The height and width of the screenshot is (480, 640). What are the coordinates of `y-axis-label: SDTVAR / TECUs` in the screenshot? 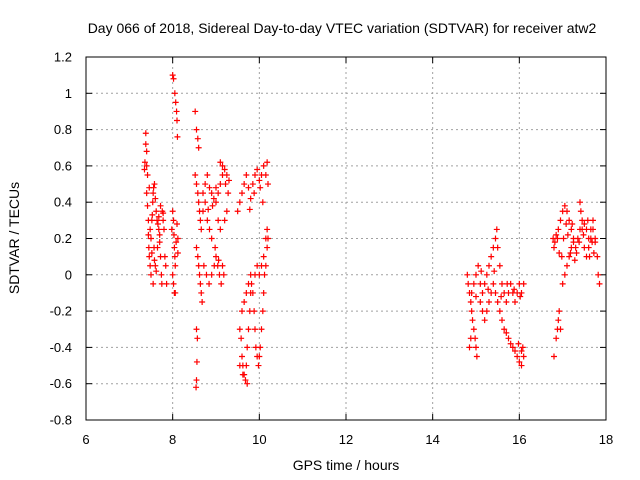 It's located at (14, 238).